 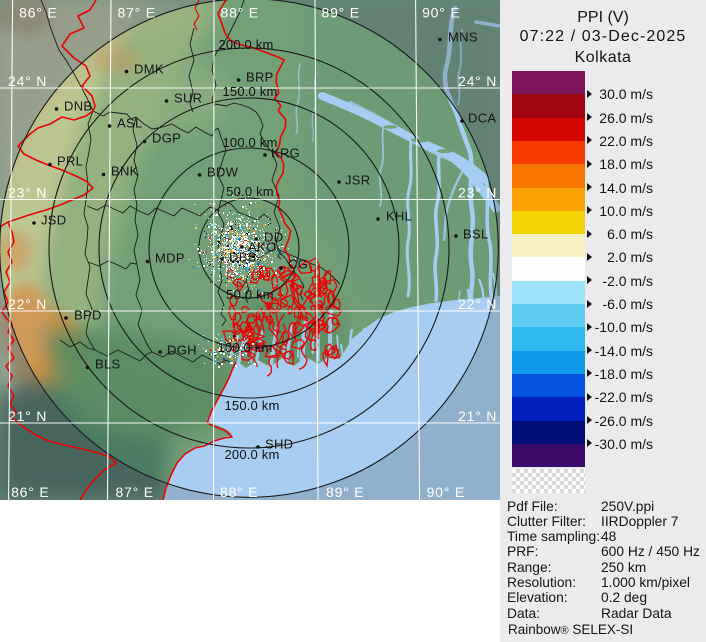 I want to click on svg-text: BNK, so click(x=125, y=171).